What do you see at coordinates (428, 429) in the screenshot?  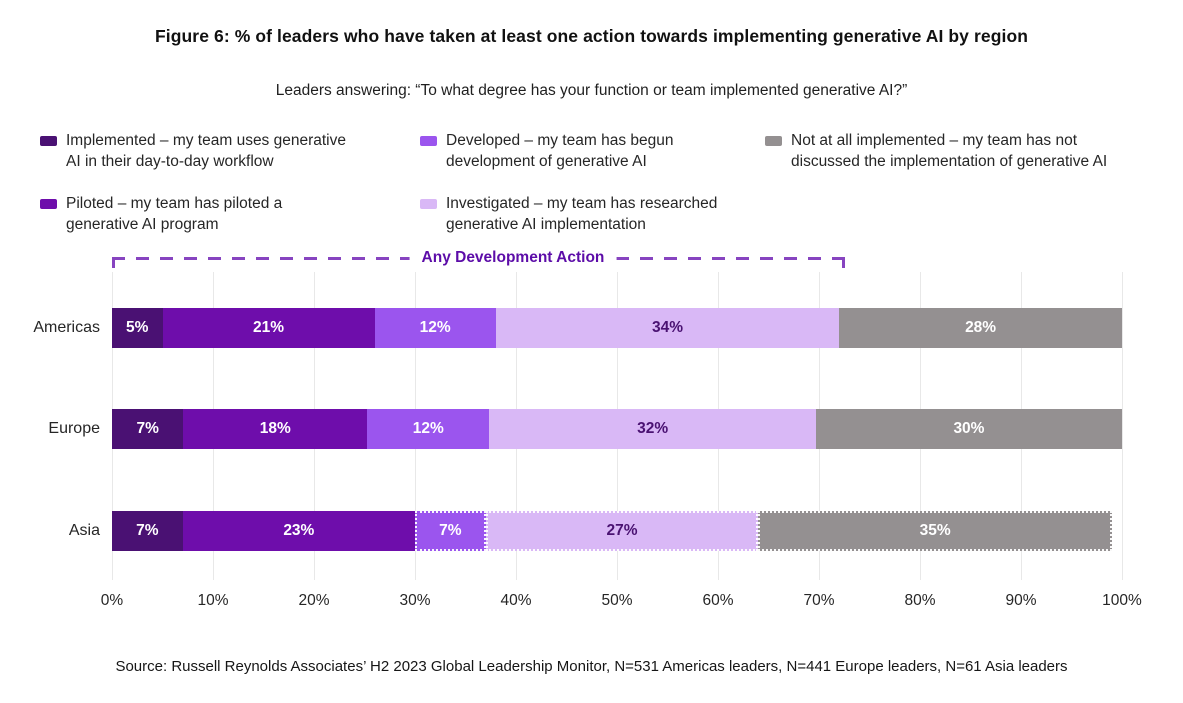 I see `bar-segment-europe-2: 12%` at bounding box center [428, 429].